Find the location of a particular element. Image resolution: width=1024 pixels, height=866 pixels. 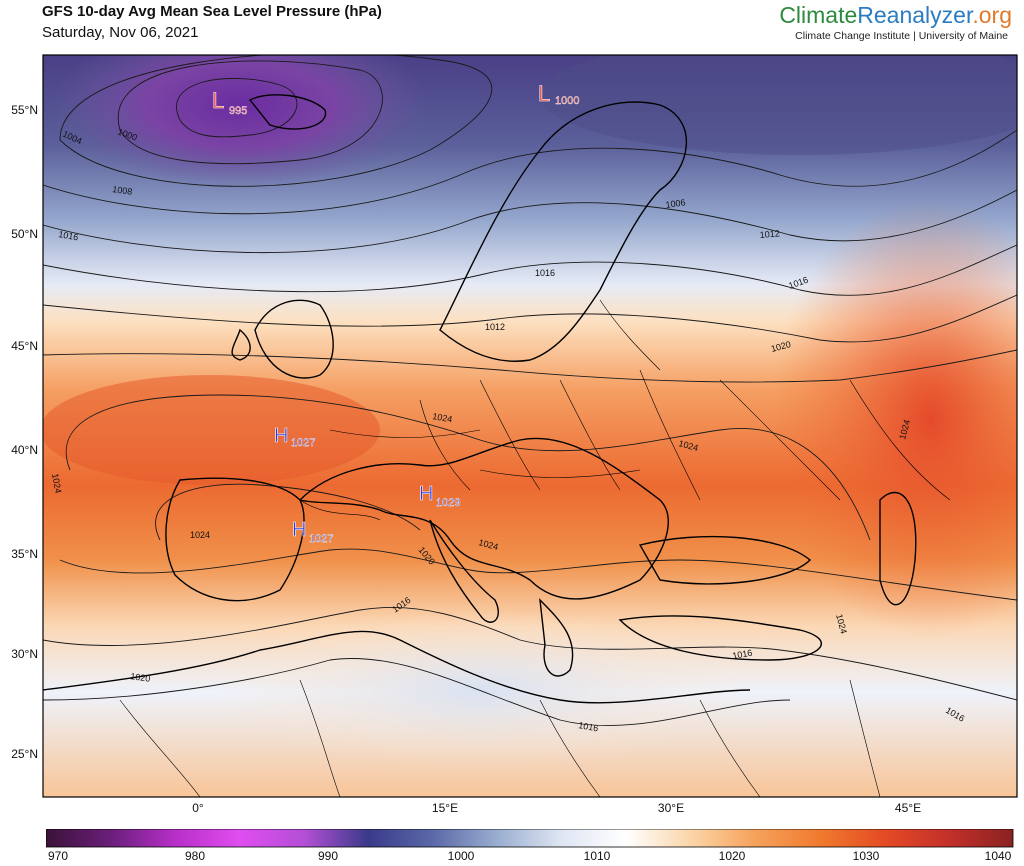

black-sea-outline is located at coordinates (725, 560).